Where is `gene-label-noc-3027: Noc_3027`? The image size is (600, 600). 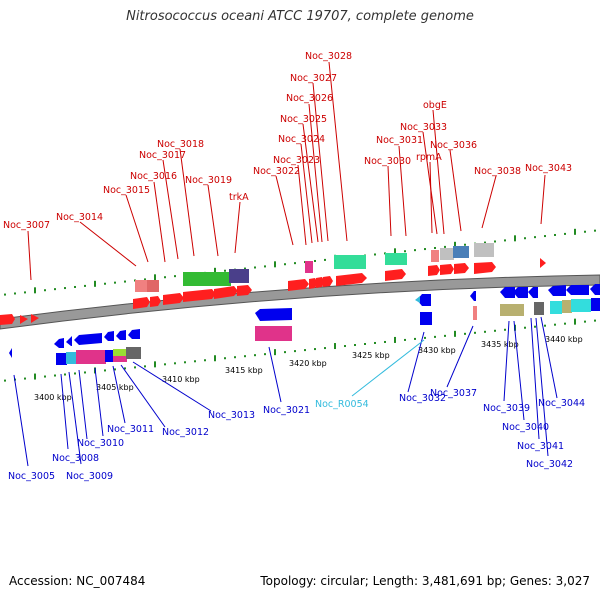
gene-label-noc-3027: Noc_3027 is located at coordinates (313, 78).